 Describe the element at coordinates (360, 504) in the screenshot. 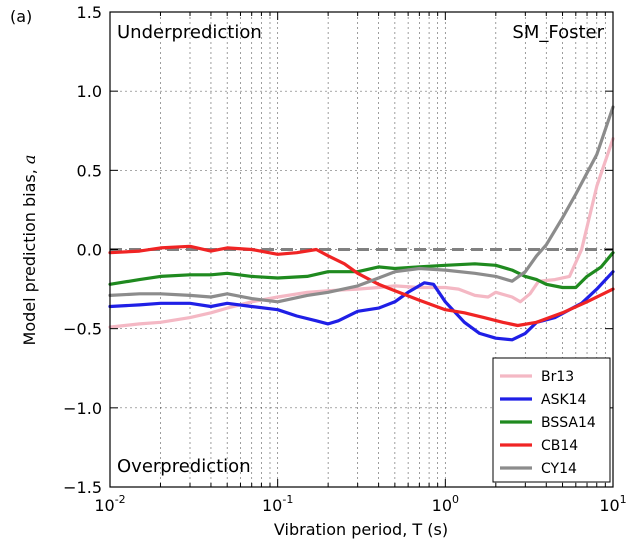

I see `x-tick-labels: 10⁻² 10⁻¹ 10⁰ 10¹` at that location.